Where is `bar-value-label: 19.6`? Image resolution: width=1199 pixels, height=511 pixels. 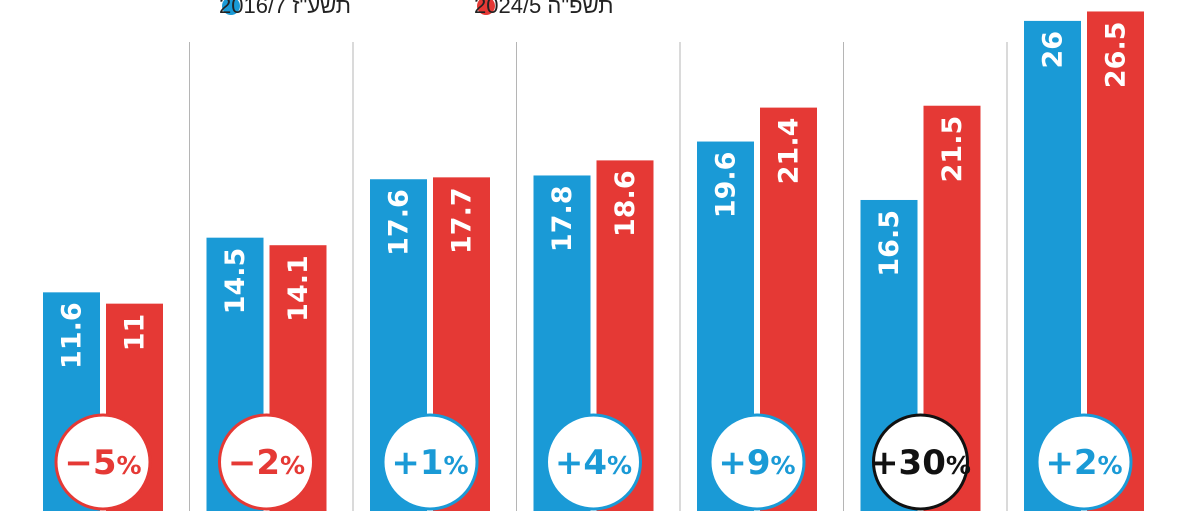
bar-value-label: 19.6 is located at coordinates (726, 185).